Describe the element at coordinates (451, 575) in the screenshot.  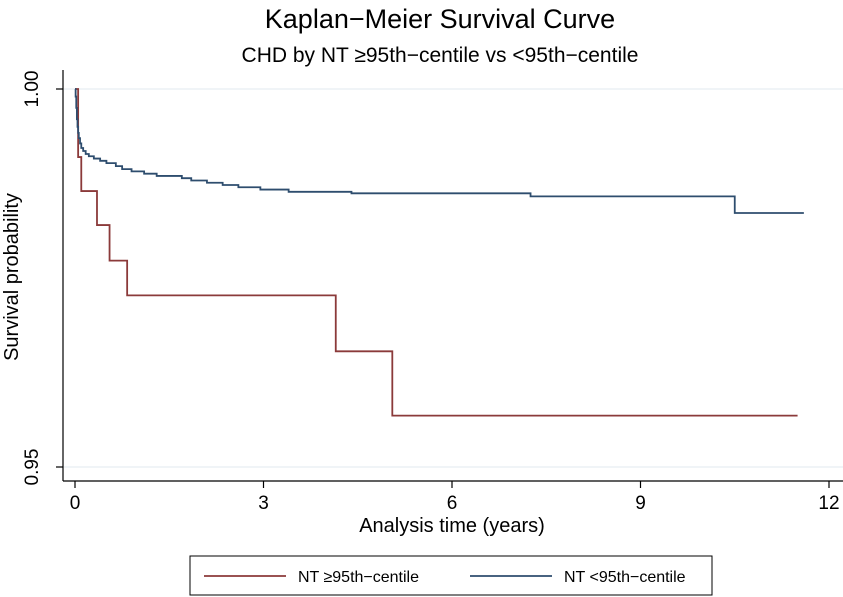
I see `legend: NT ≥95th−centile NT <95th−centile` at that location.